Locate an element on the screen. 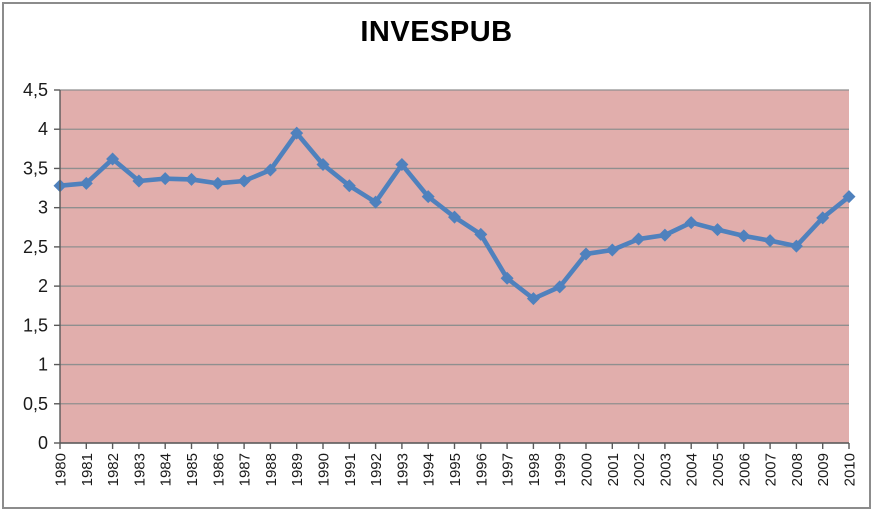  y-tick-label: 4 is located at coordinates (43, 129).